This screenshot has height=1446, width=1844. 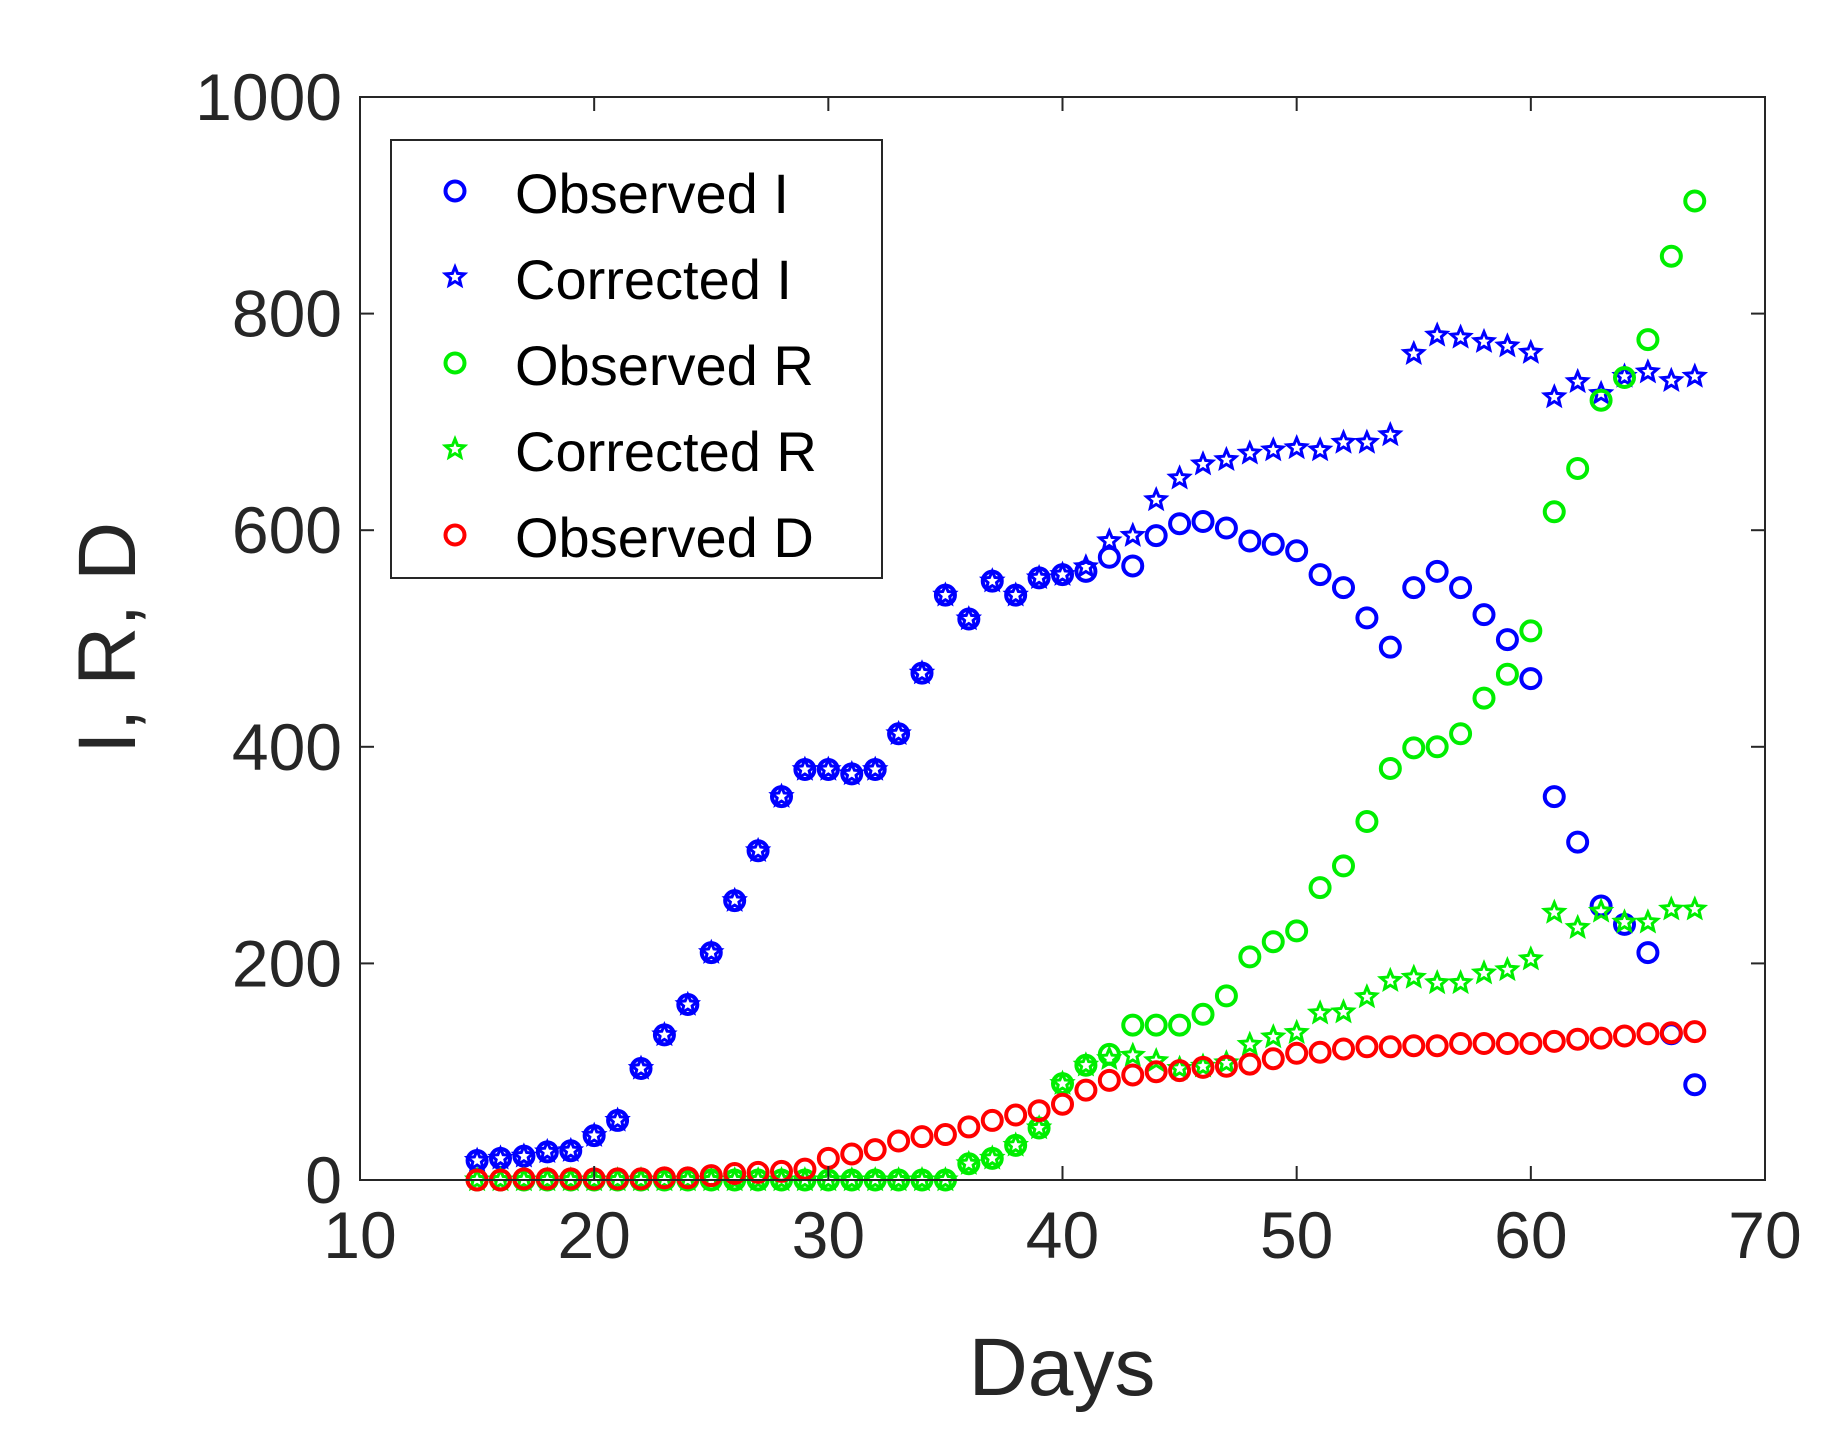 I want to click on y-tick-label: 800, so click(x=287, y=314).